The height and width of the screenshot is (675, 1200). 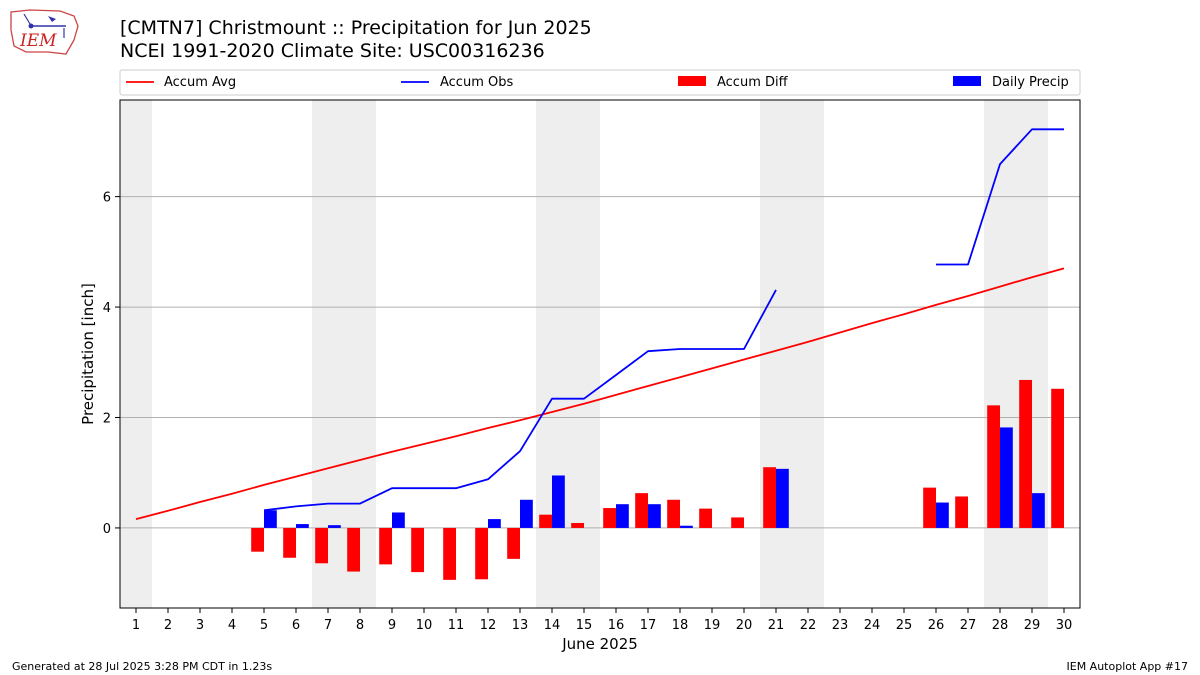 I want to click on x-tick-label-13: 13, so click(x=520, y=625).